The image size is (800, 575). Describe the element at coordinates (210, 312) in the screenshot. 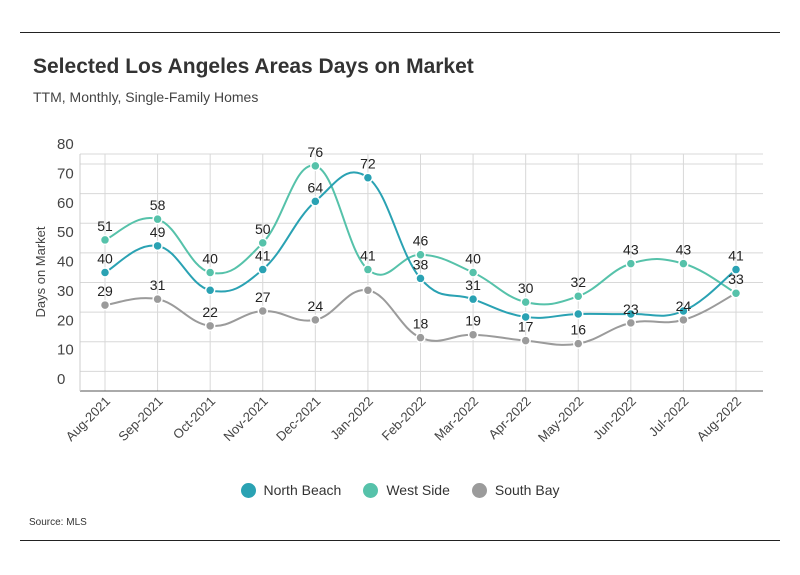

I see `data-label-south-bay: 22` at that location.